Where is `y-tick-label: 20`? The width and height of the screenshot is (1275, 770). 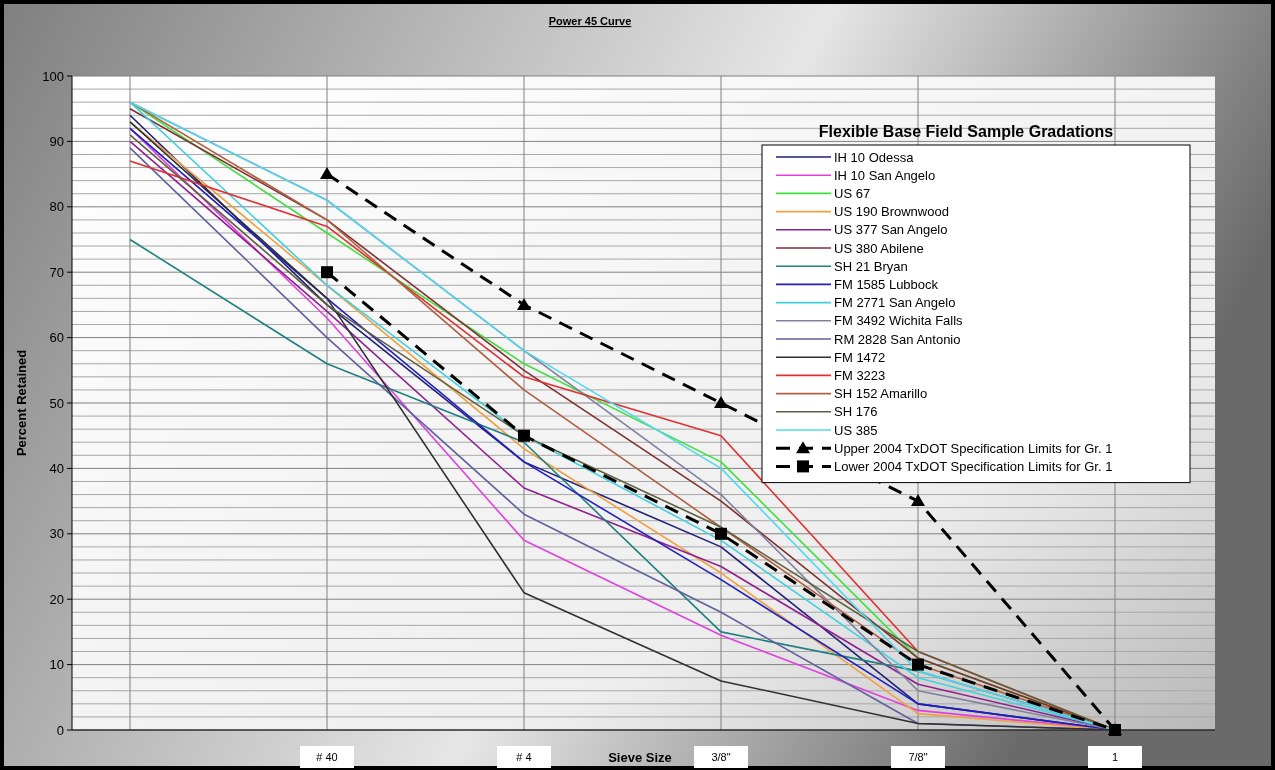 y-tick-label: 20 is located at coordinates (56, 599).